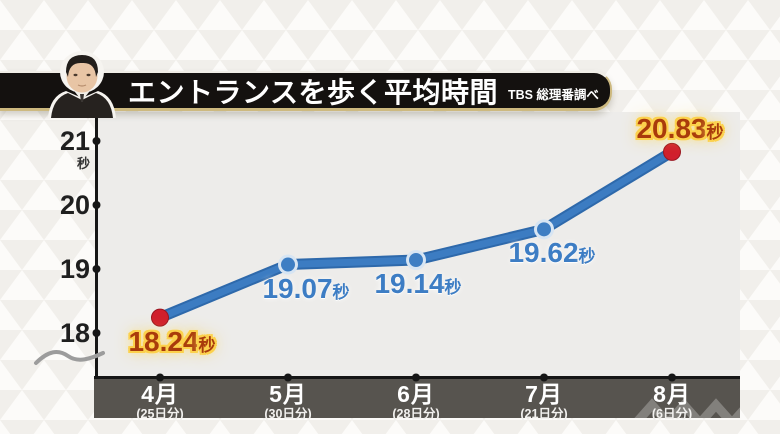 The height and width of the screenshot is (434, 780). I want to click on axis-break-squiggle, so click(69, 357).